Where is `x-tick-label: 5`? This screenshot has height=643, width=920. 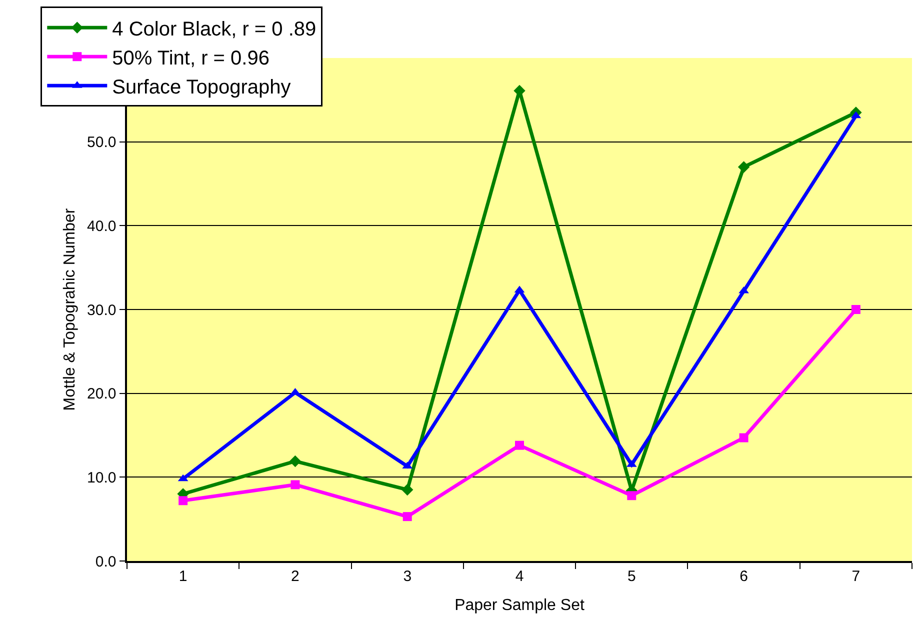 x-tick-label: 5 is located at coordinates (631, 576).